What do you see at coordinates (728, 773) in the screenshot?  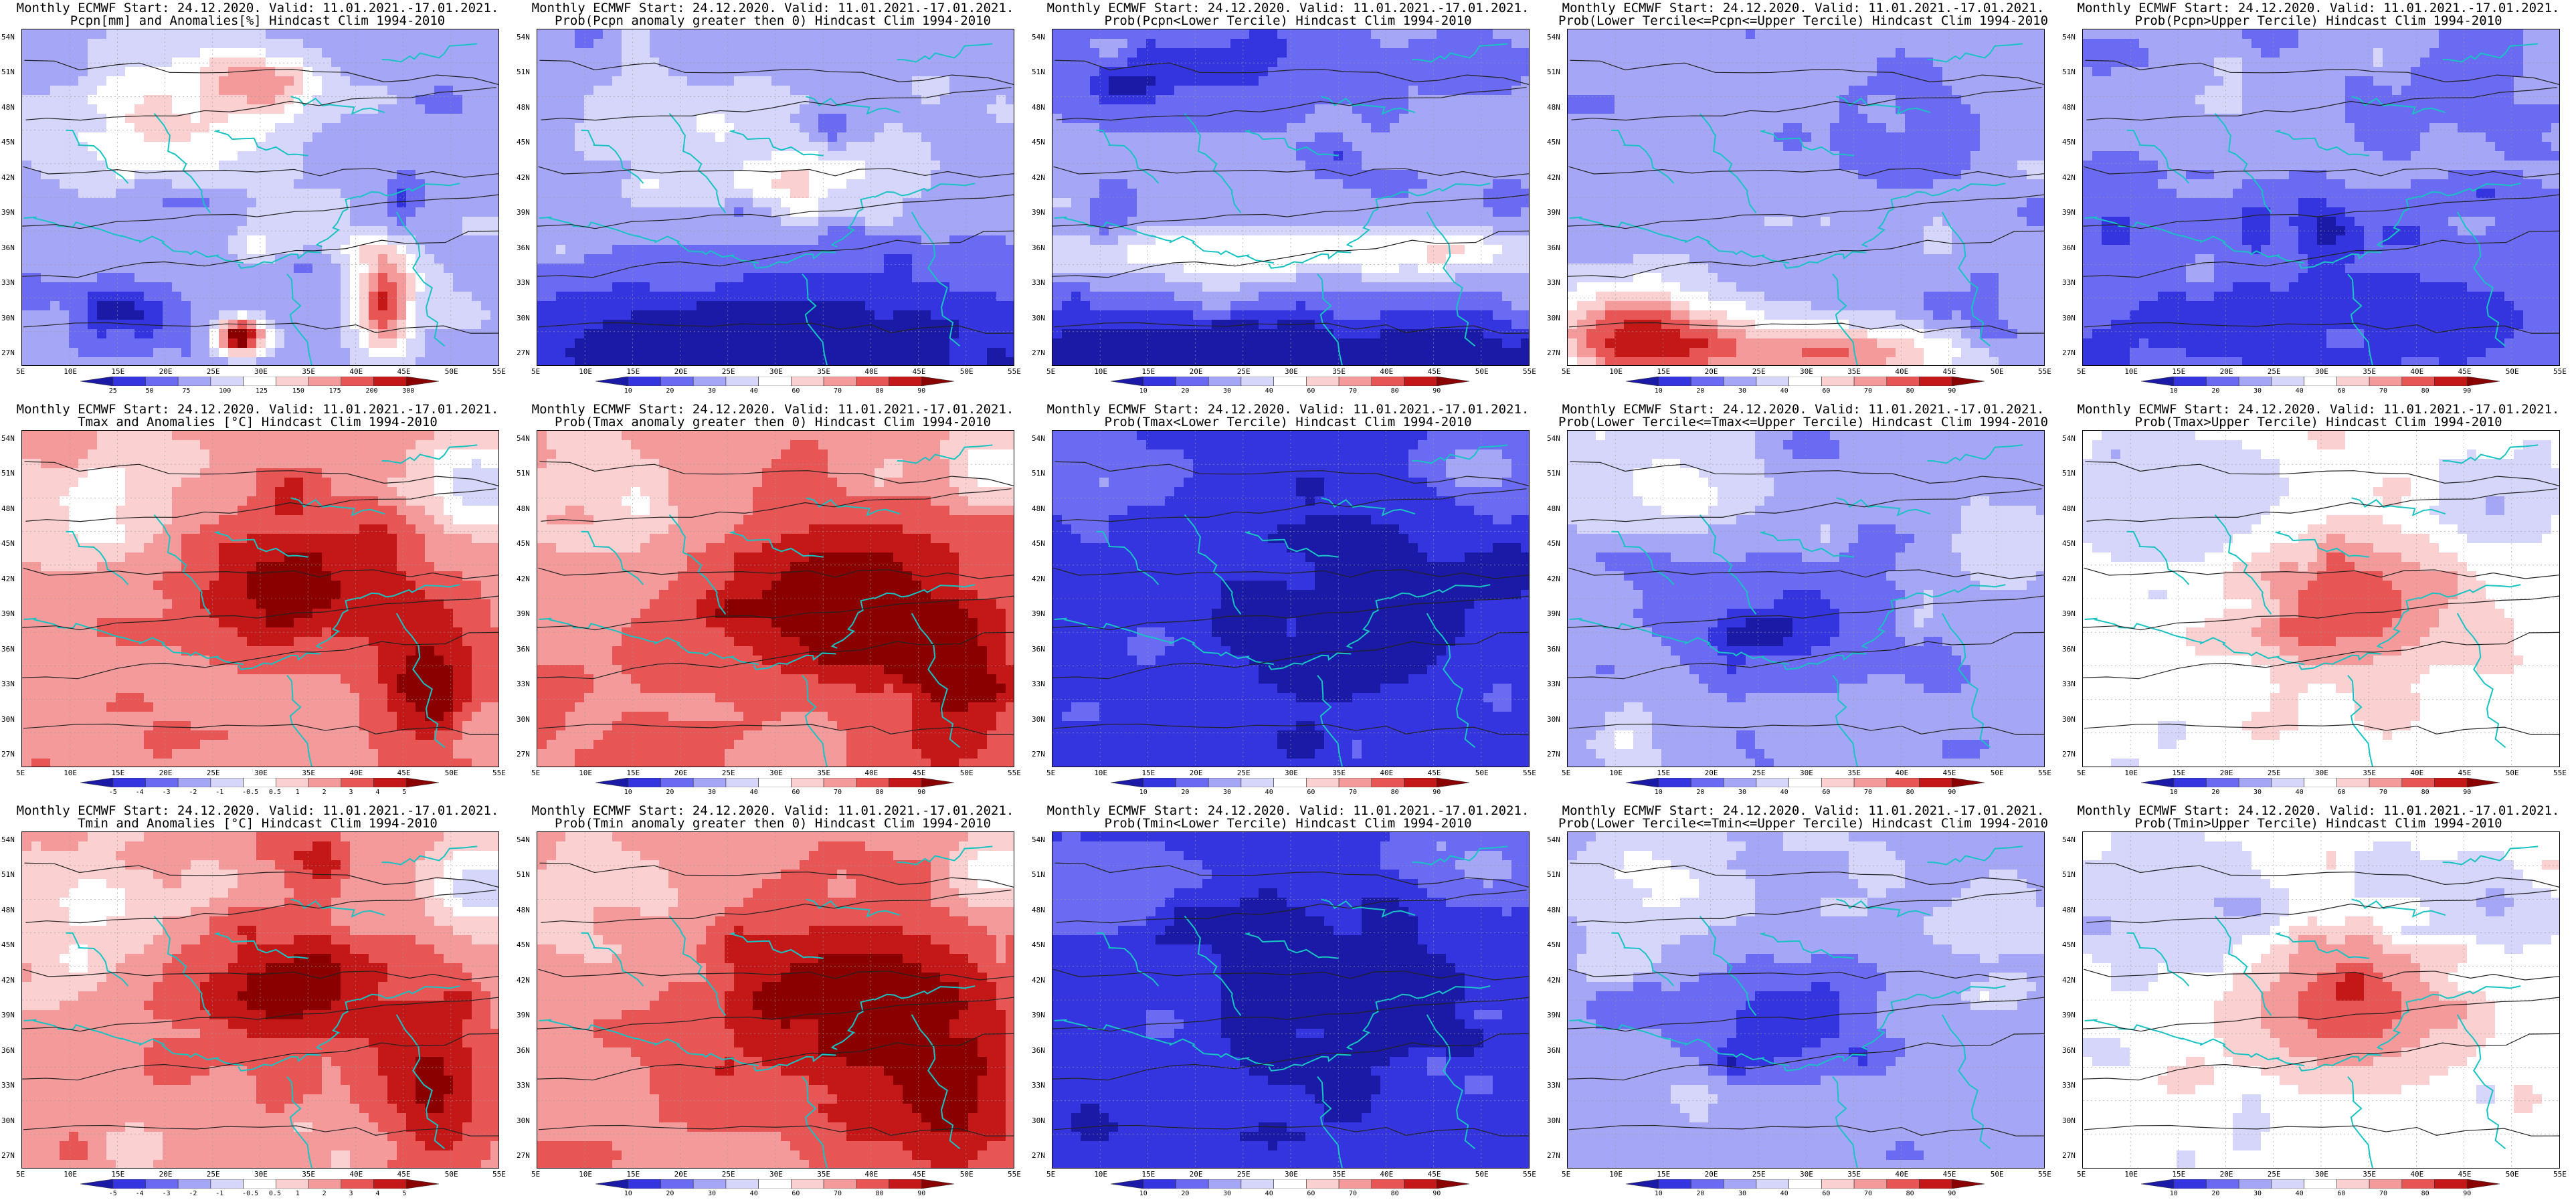 I see `lon-label: 25E` at bounding box center [728, 773].